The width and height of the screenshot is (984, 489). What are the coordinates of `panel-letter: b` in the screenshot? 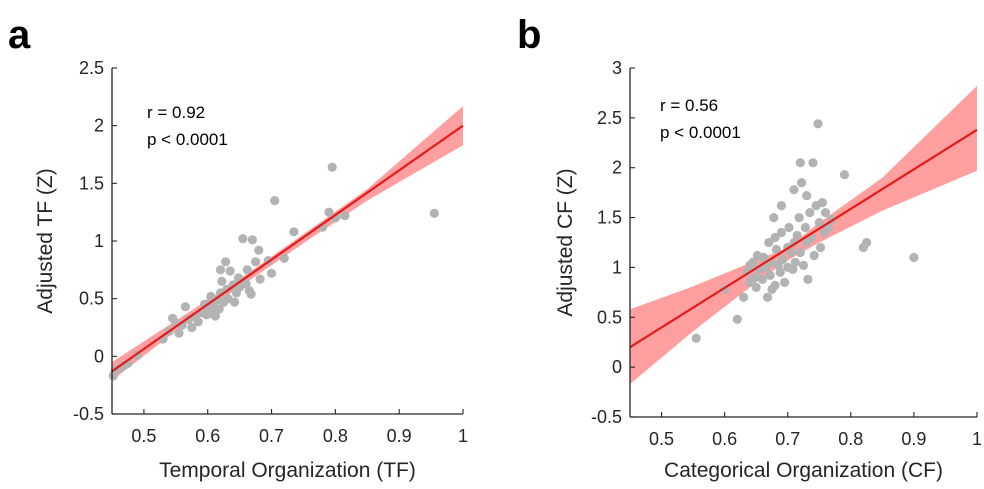 It's located at (529, 35).